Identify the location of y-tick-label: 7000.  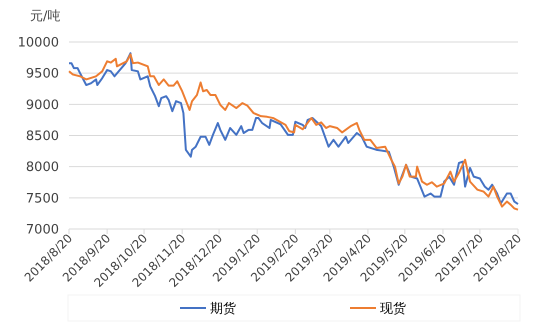
(42, 230).